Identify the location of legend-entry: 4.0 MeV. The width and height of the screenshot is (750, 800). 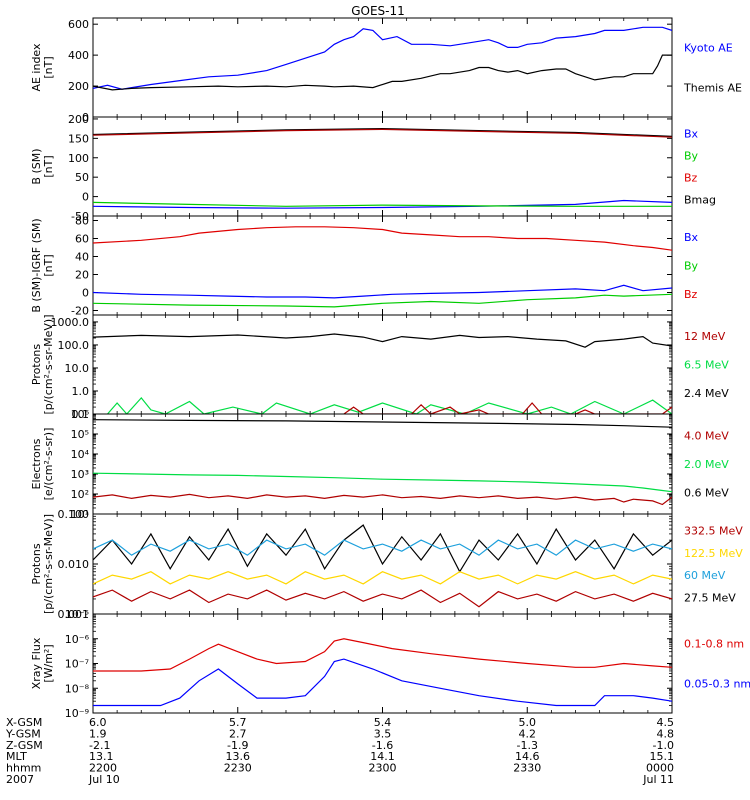
(706, 435).